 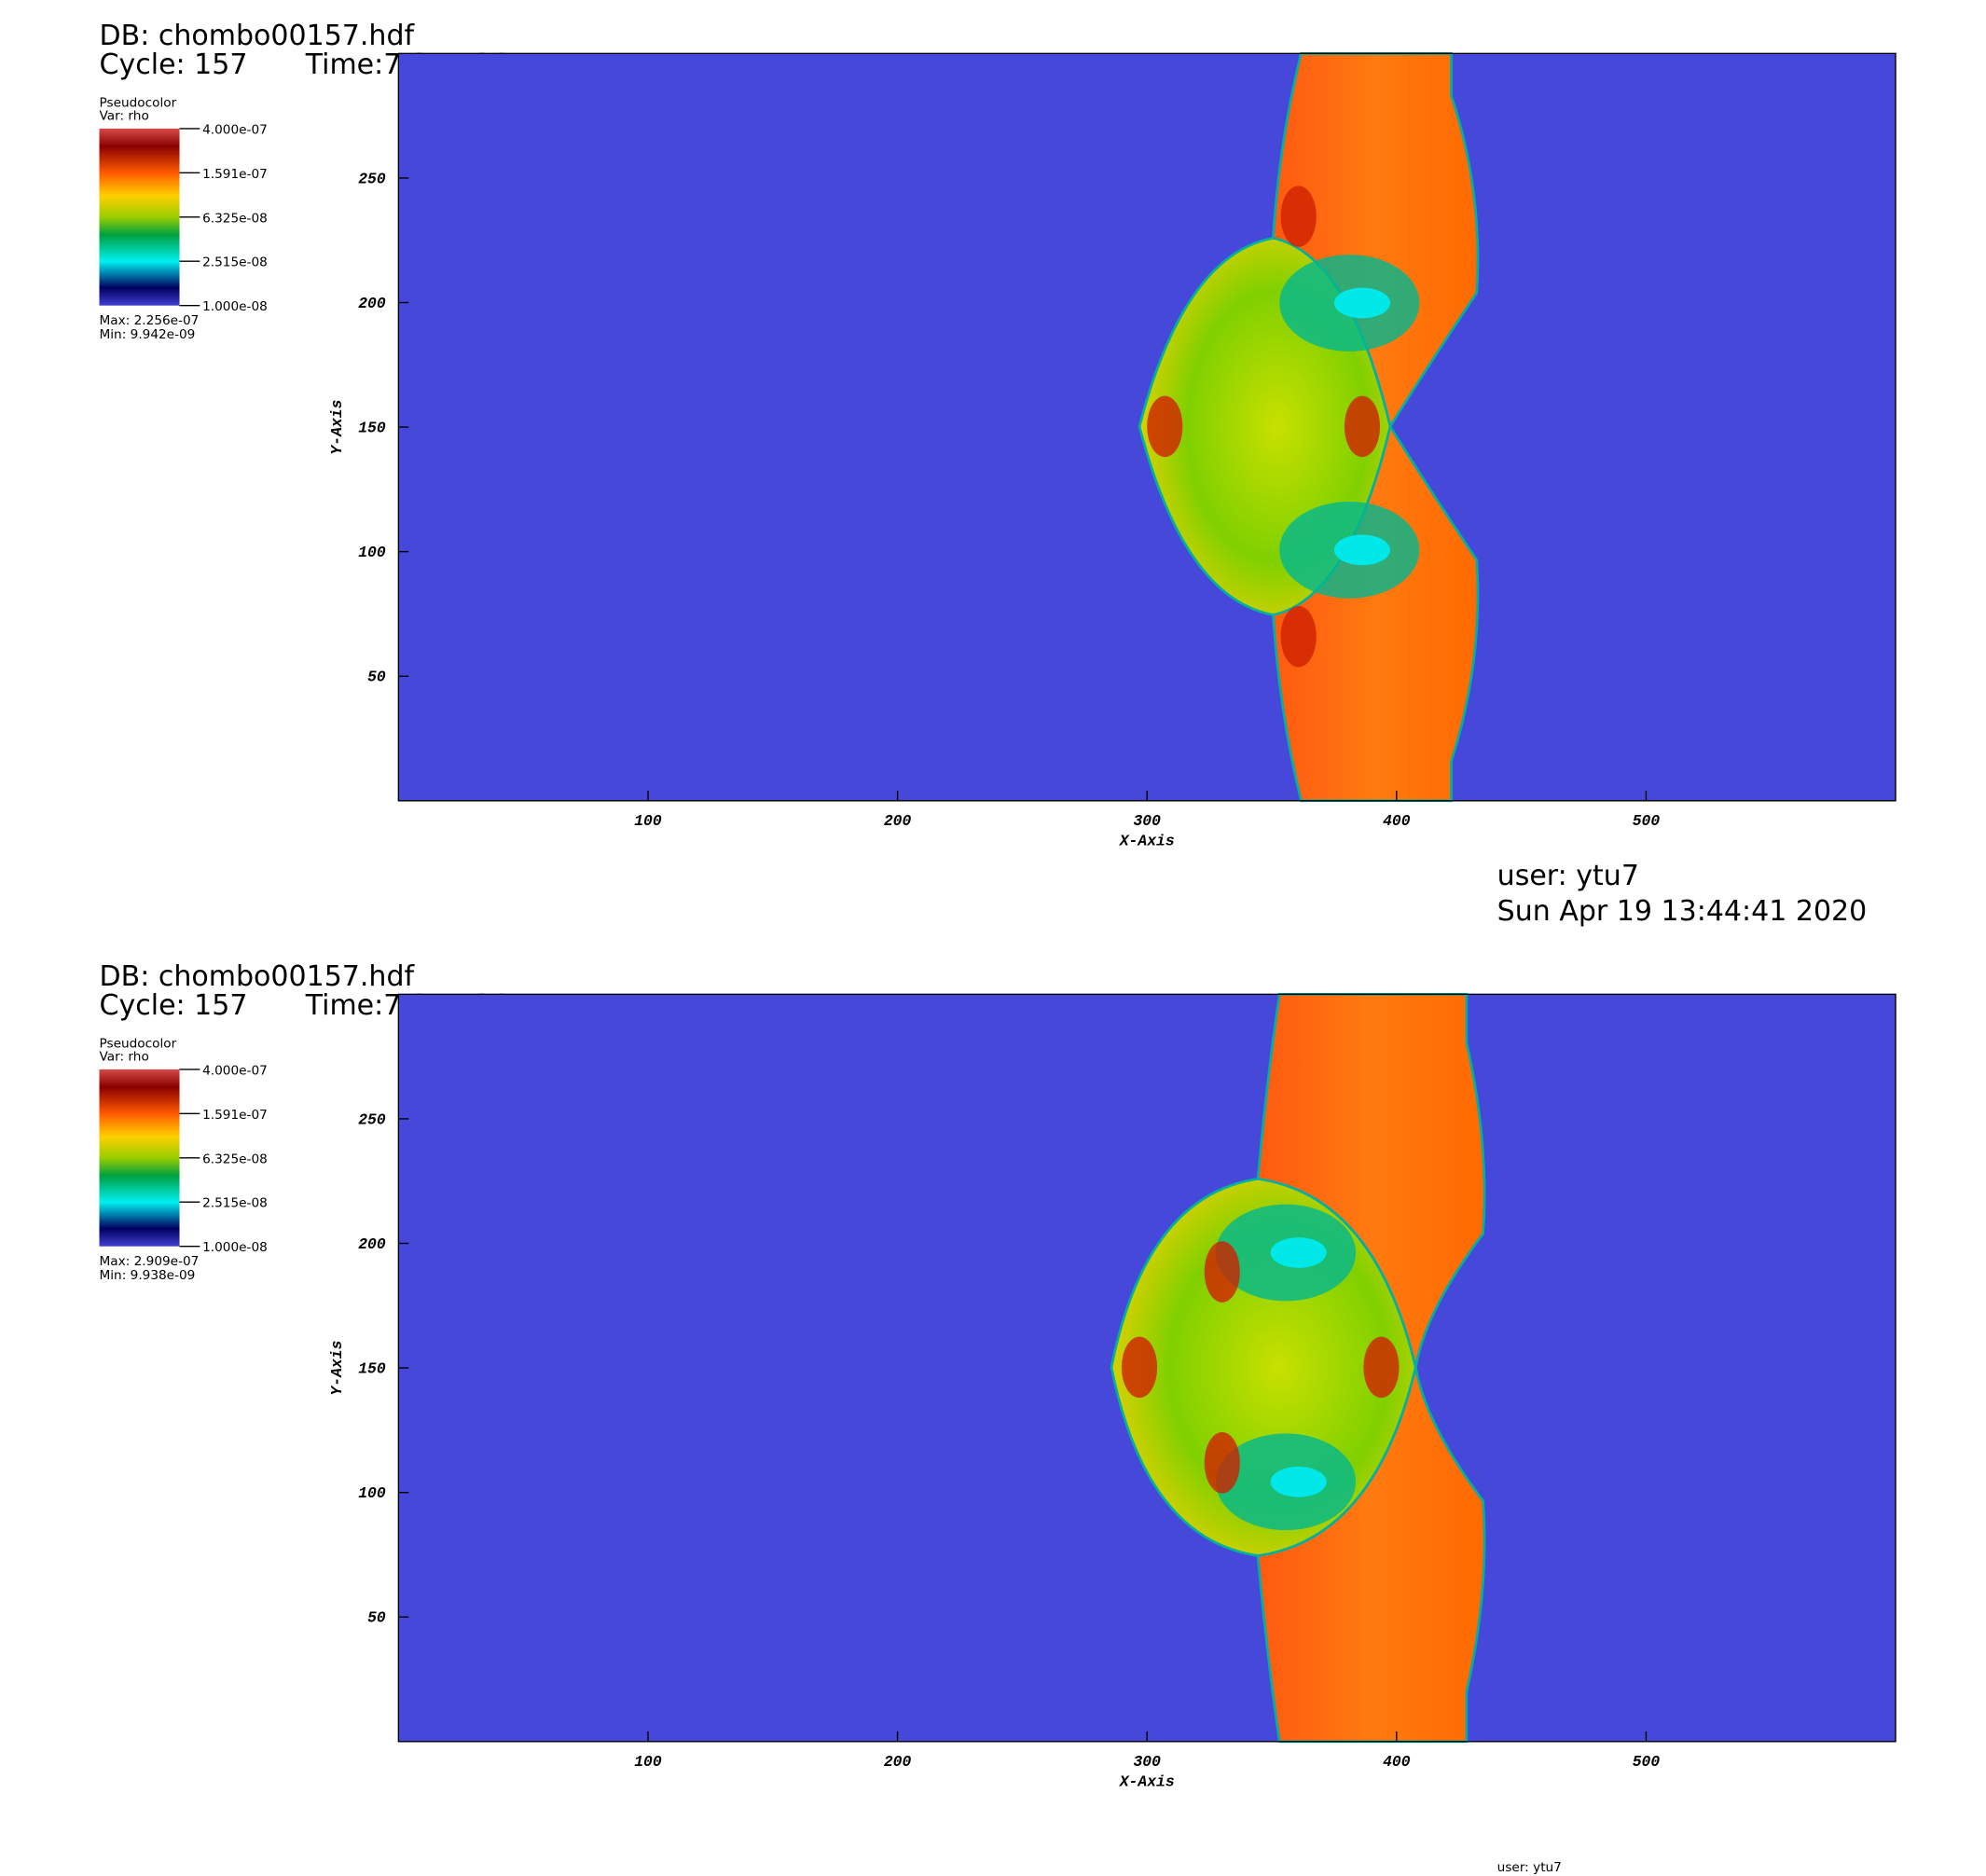 I want to click on max-label: Max: 2.909e-07, so click(x=150, y=1261).